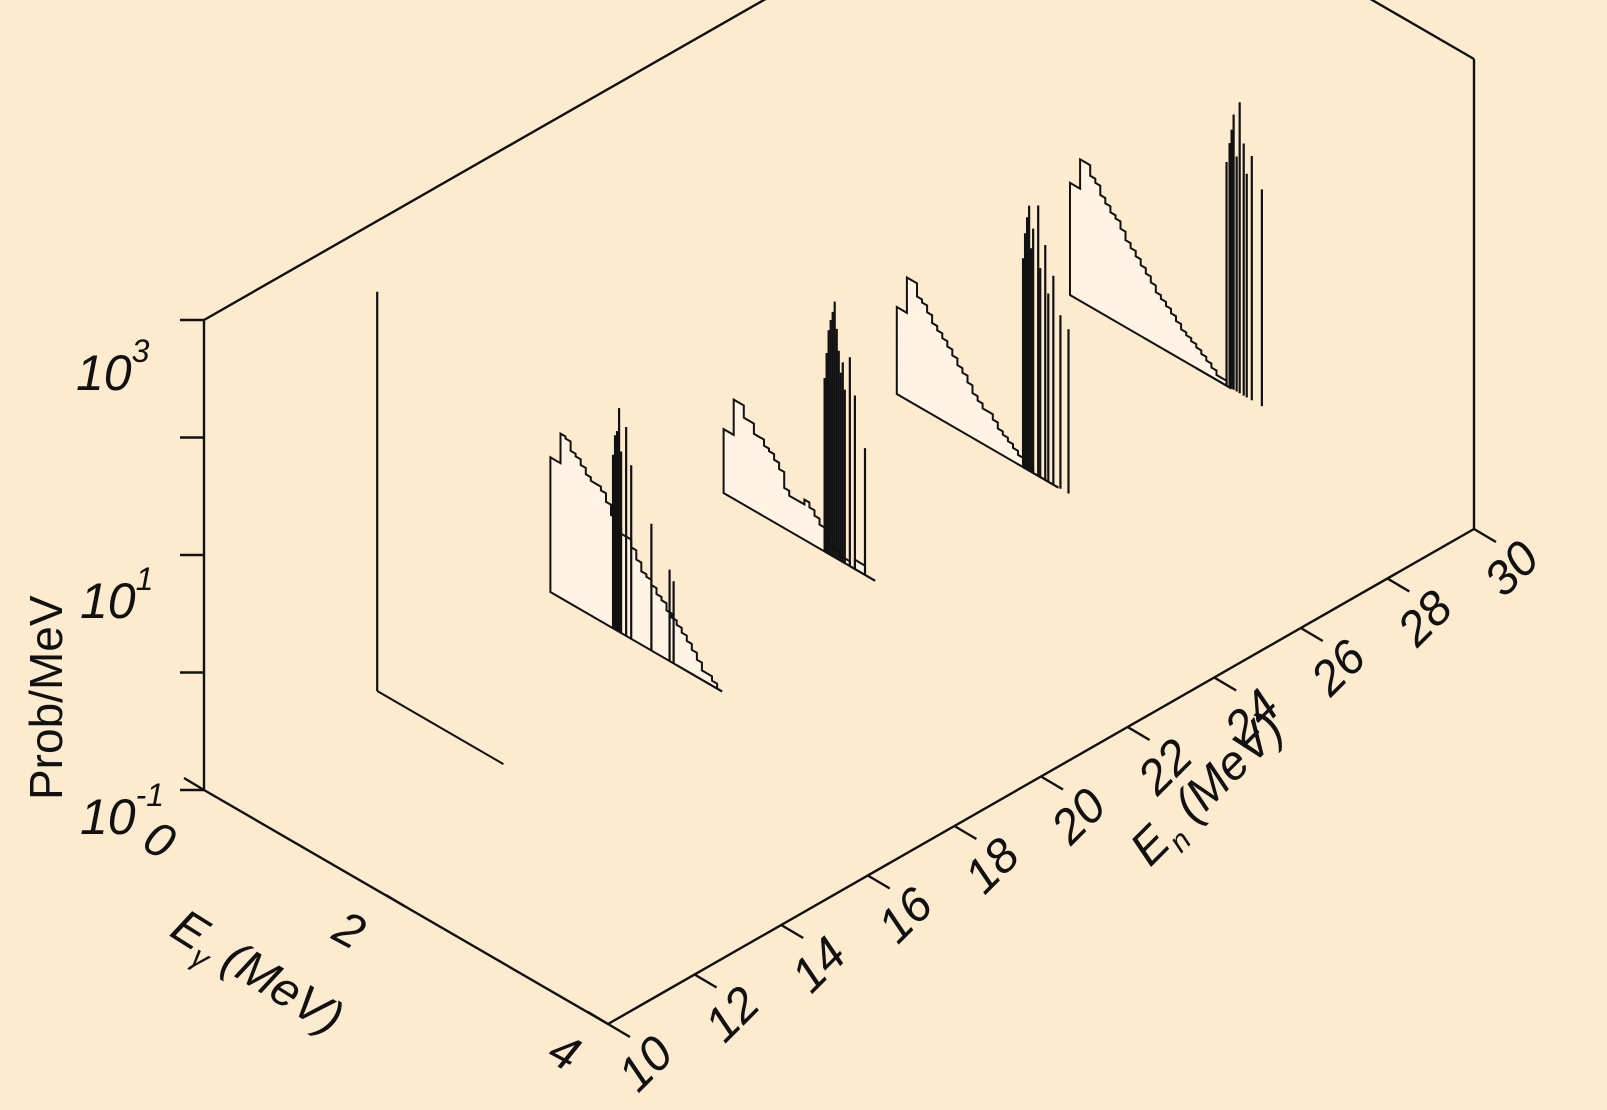 The width and height of the screenshot is (1607, 1110). Describe the element at coordinates (485, 161) in the screenshot. I see `back-top-edge` at that location.